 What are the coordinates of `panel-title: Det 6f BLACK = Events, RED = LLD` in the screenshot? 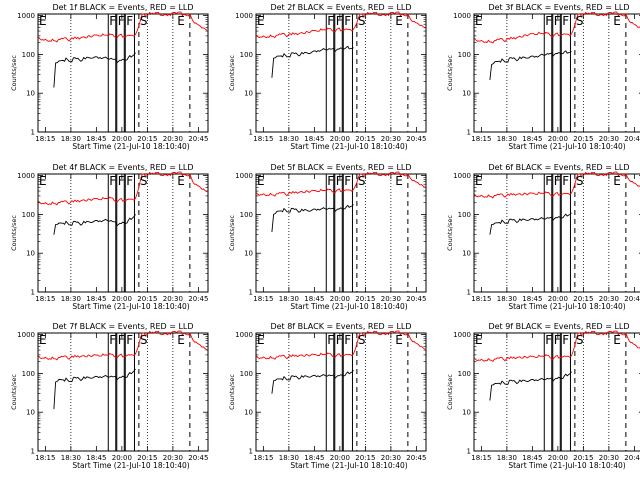 It's located at (558, 167).